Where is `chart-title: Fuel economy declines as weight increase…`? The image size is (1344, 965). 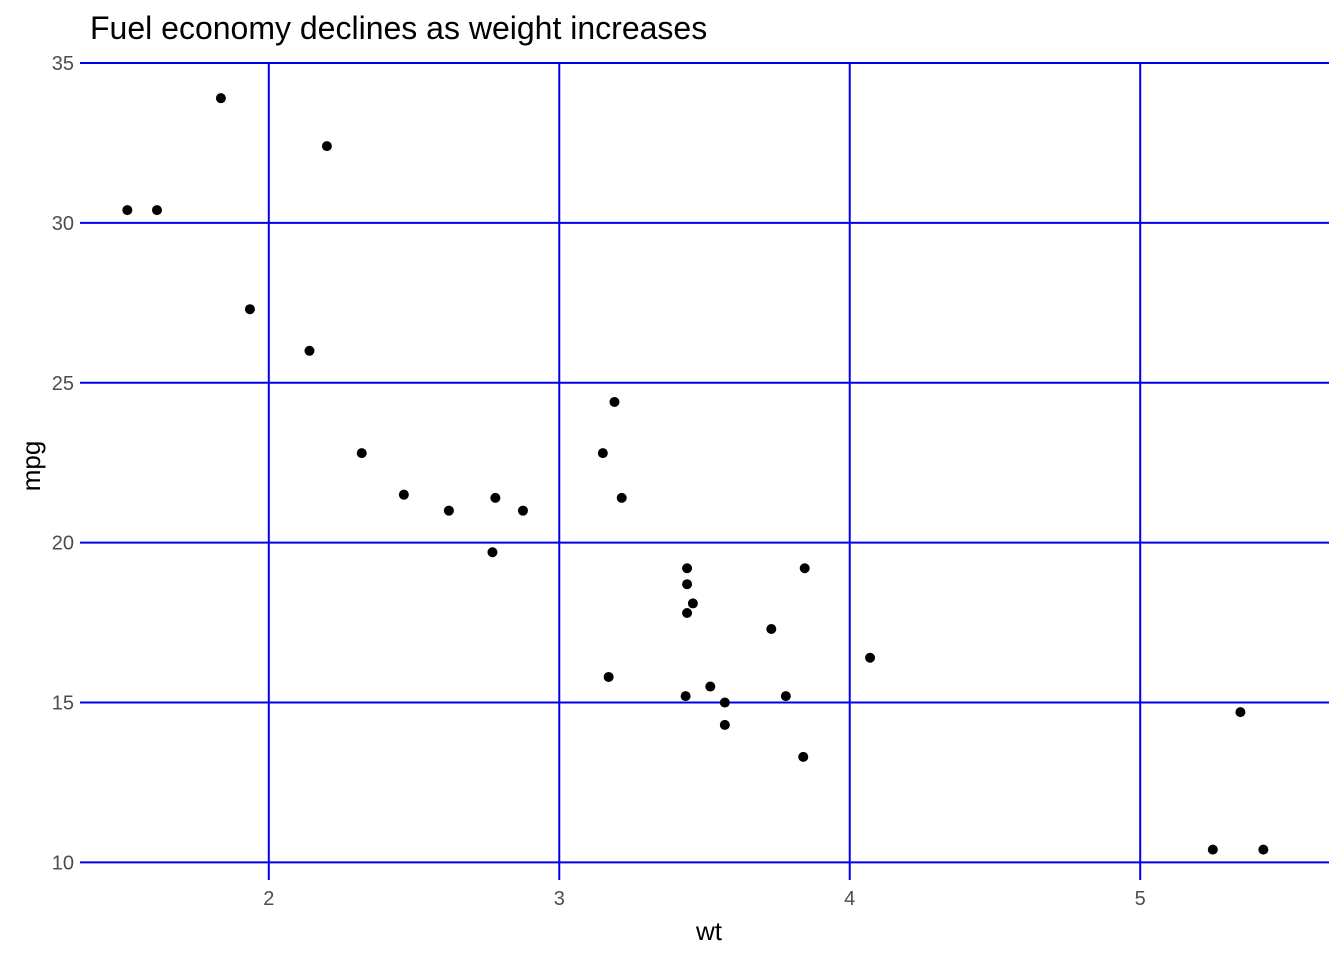 chart-title: Fuel economy declines as weight increase… is located at coordinates (399, 28).